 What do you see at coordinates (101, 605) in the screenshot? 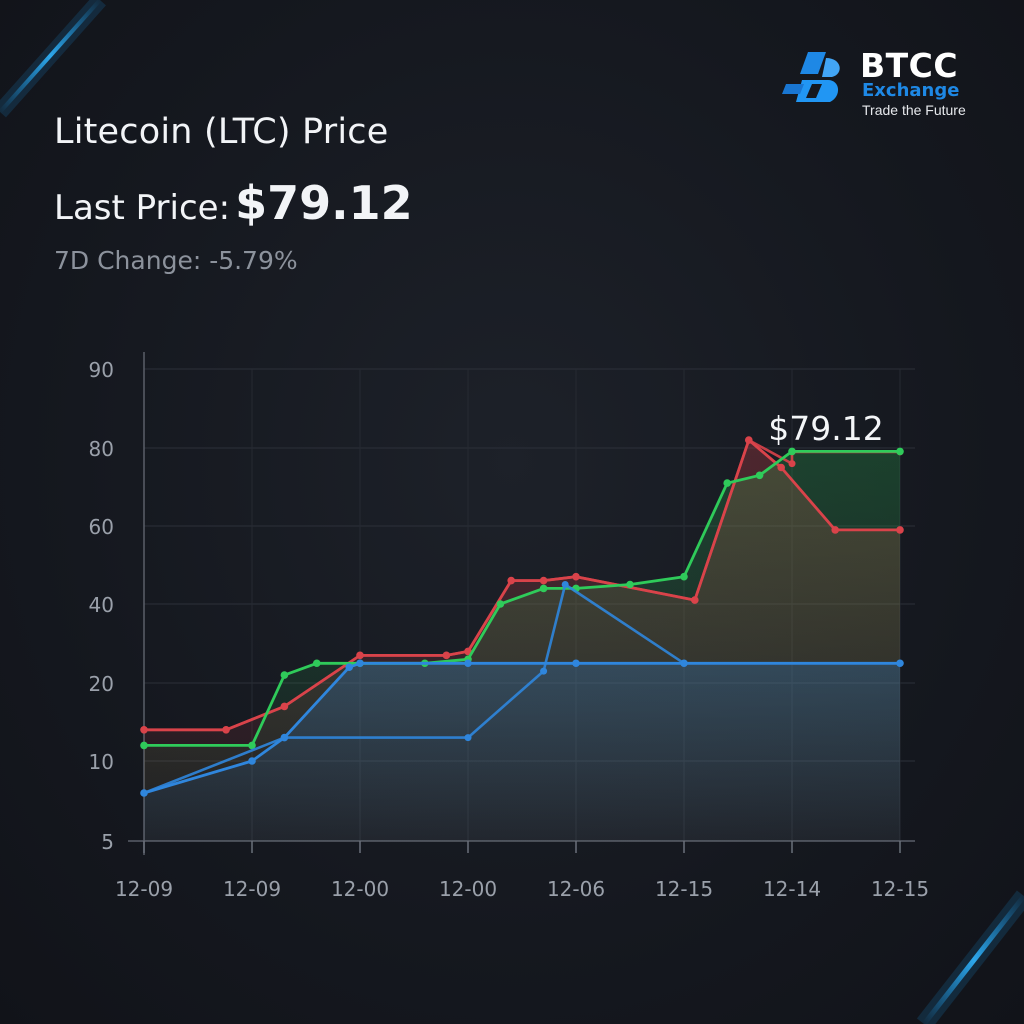
I see `y-tick-label: 40` at bounding box center [101, 605].